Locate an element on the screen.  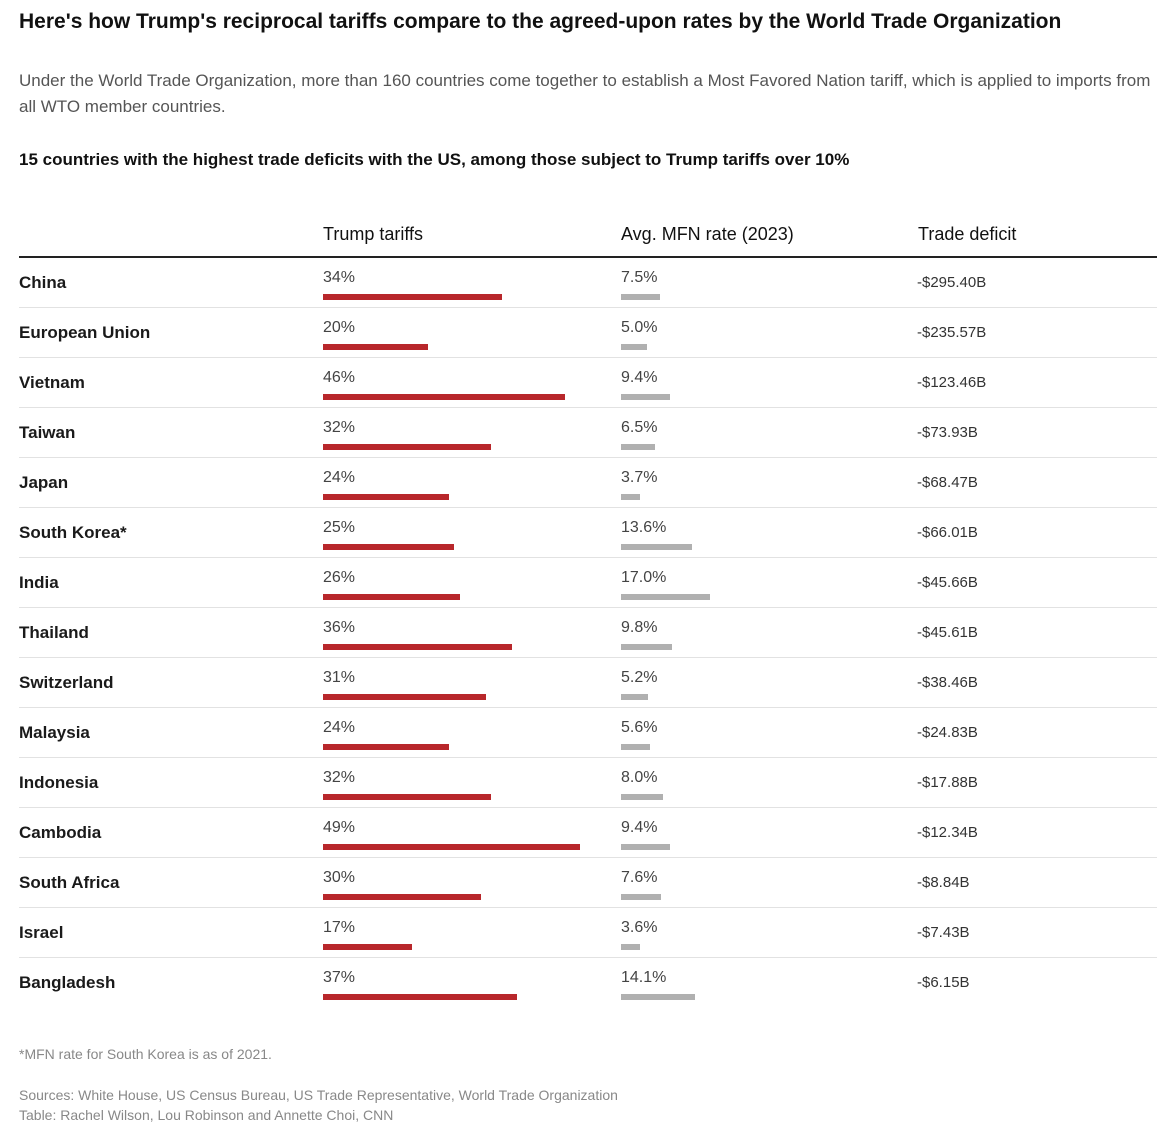
trade-deficit-value: -$12.34B is located at coordinates (947, 832).